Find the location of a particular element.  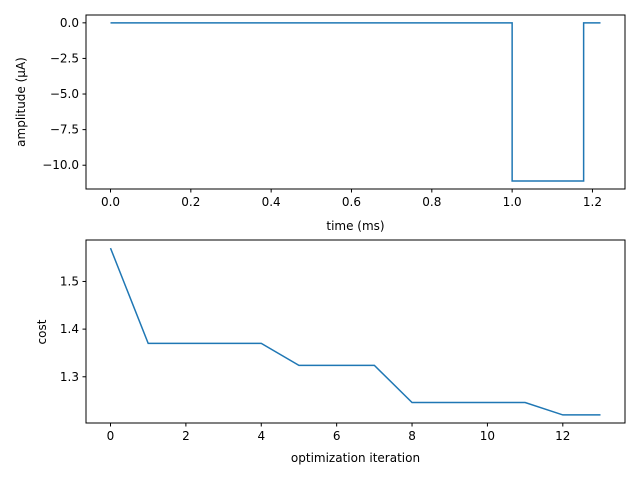

amplitude-y-axis-label: amplitude (µA) is located at coordinates (21, 102).